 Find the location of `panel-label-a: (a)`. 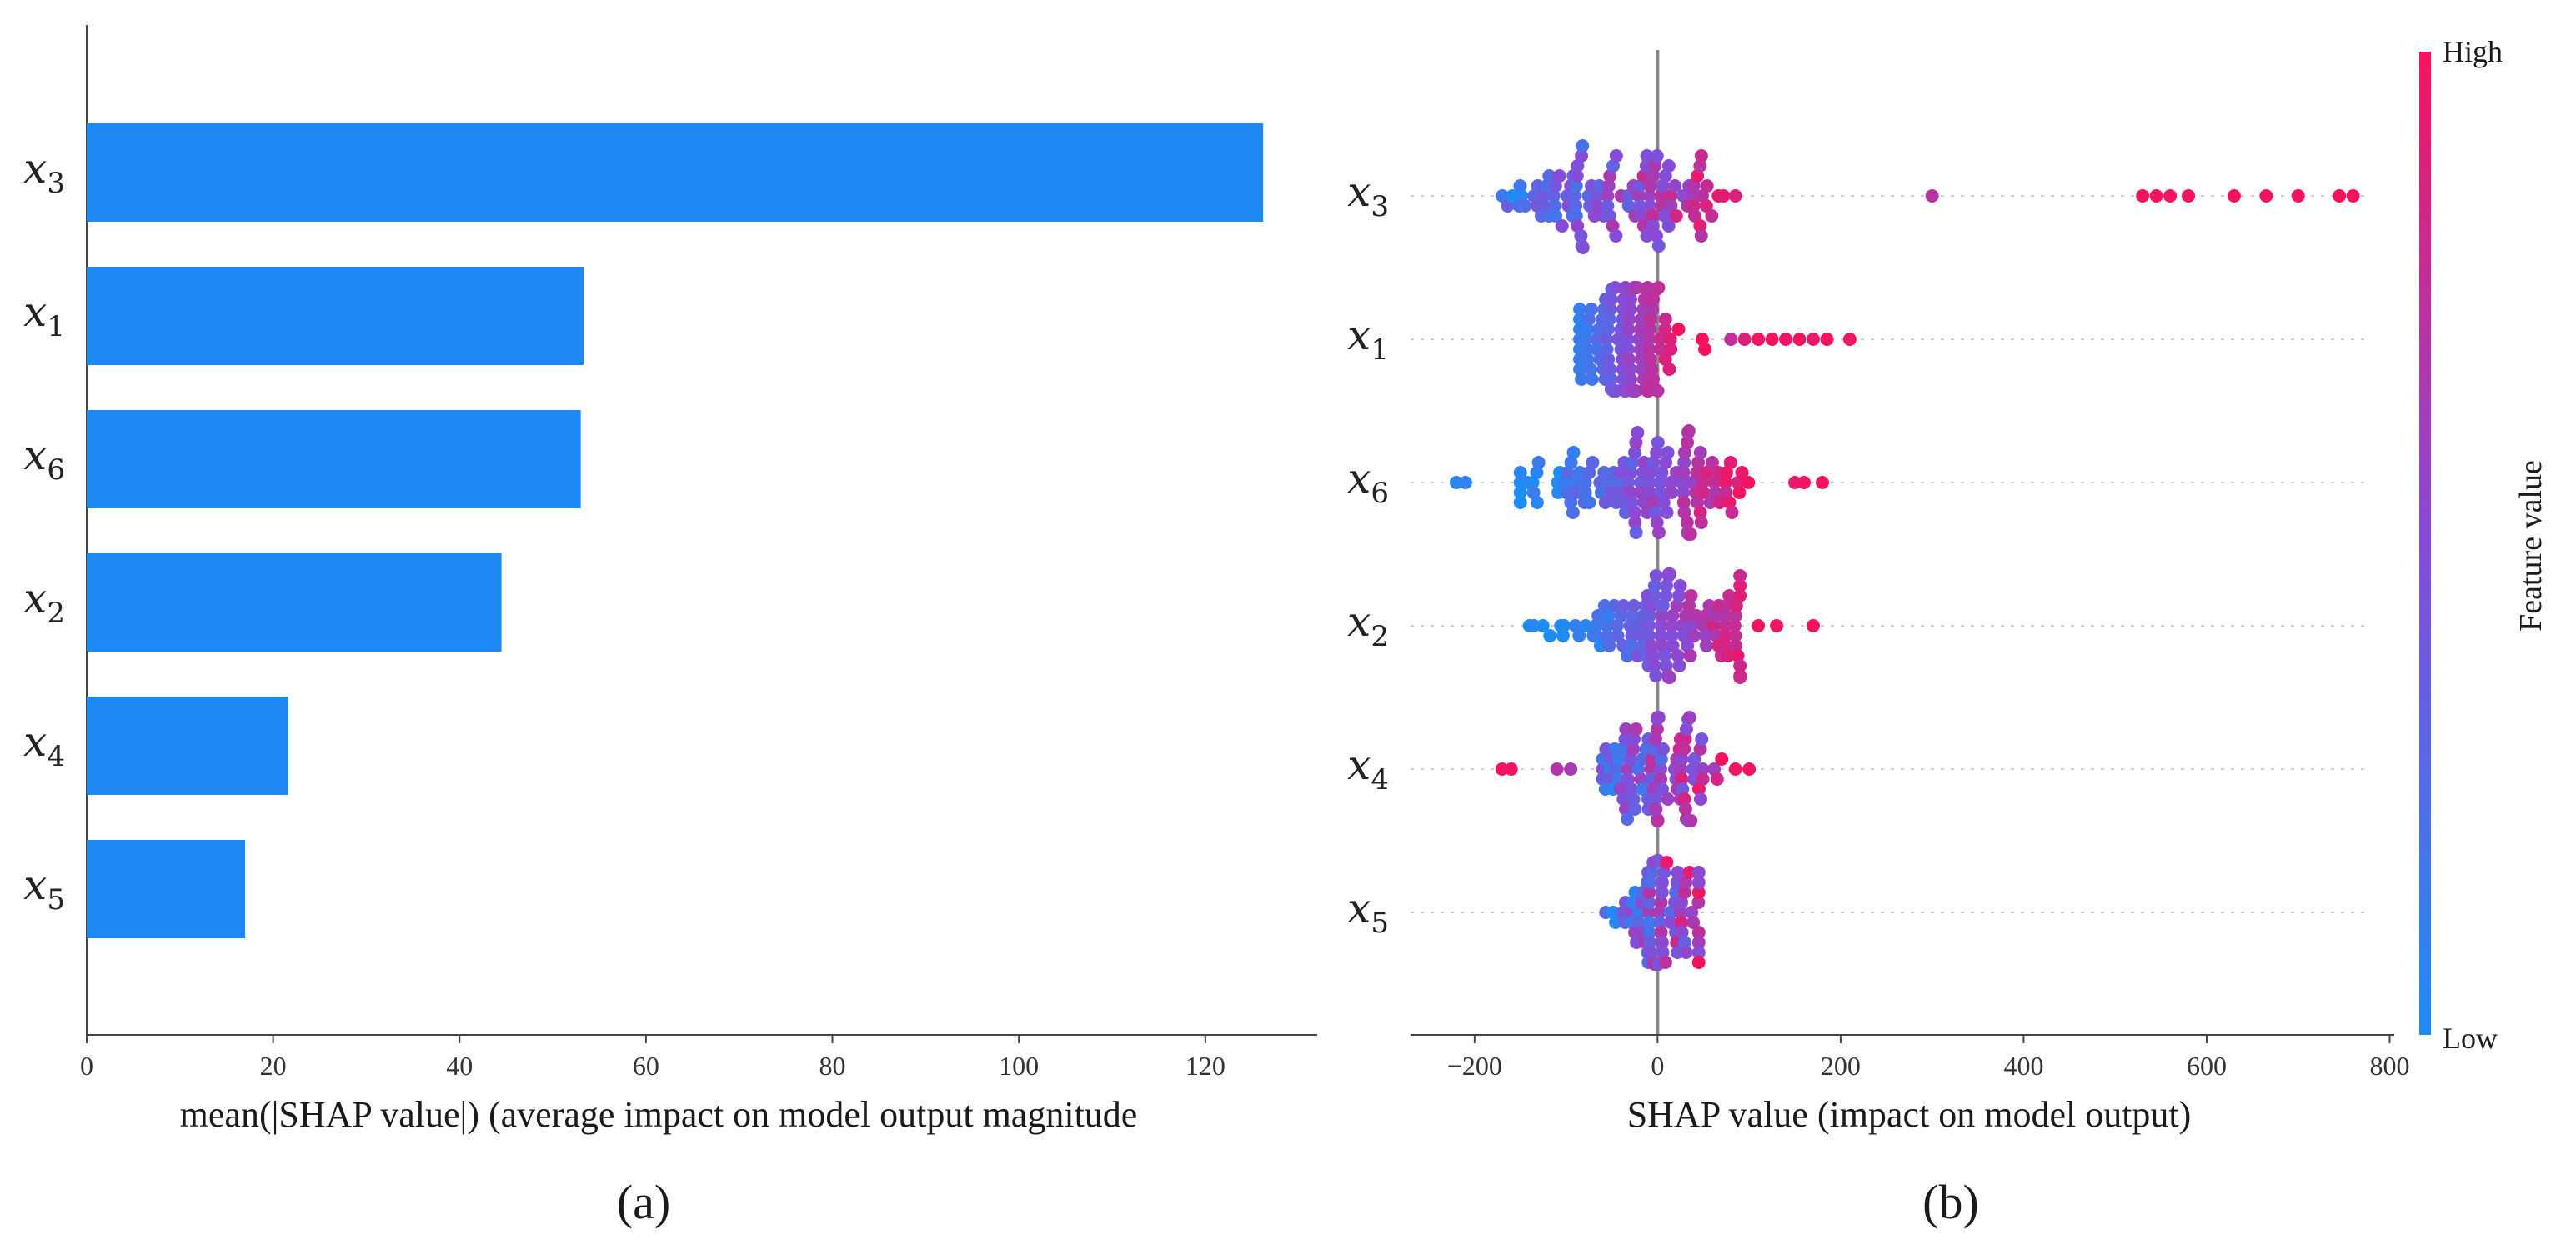

panel-label-a: (a) is located at coordinates (643, 1202).